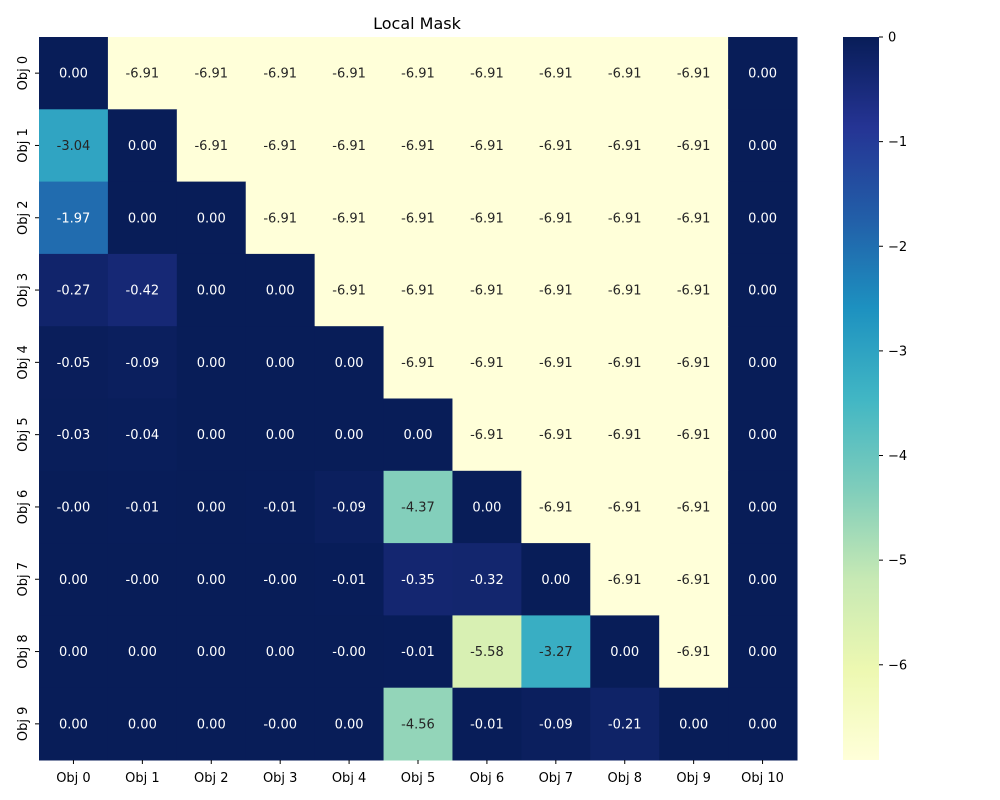 This screenshot has width=1000, height=800. Describe the element at coordinates (624, 778) in the screenshot. I see `x-tick-label: Obj 8` at that location.